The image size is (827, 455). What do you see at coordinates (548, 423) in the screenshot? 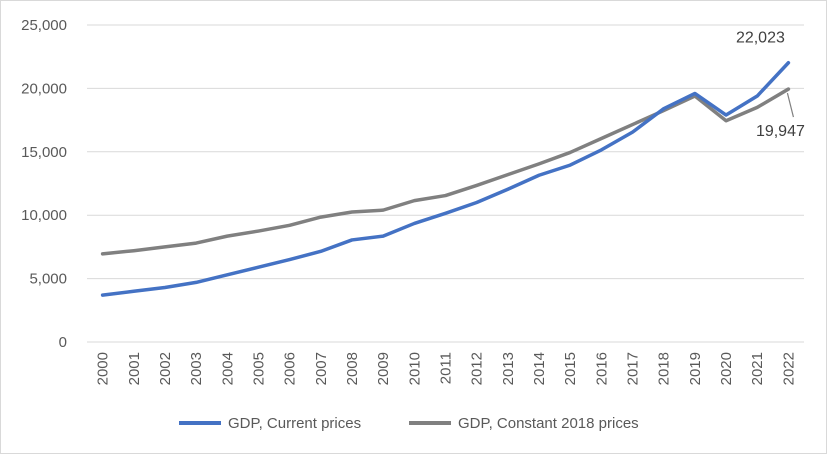
I see `legend-label: GDP, Constant 2018 prices` at bounding box center [548, 423].